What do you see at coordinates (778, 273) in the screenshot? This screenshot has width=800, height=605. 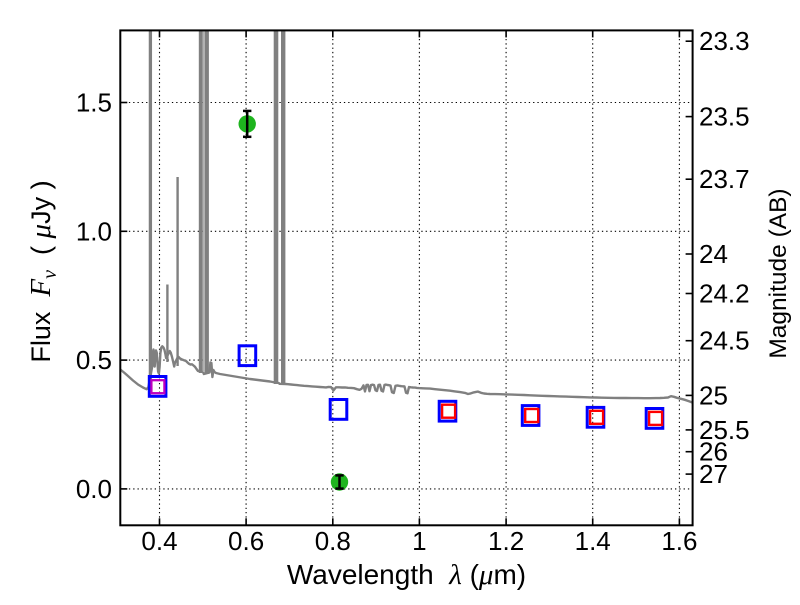 I see `svg-text: Magnitude (AB)` at bounding box center [778, 273].